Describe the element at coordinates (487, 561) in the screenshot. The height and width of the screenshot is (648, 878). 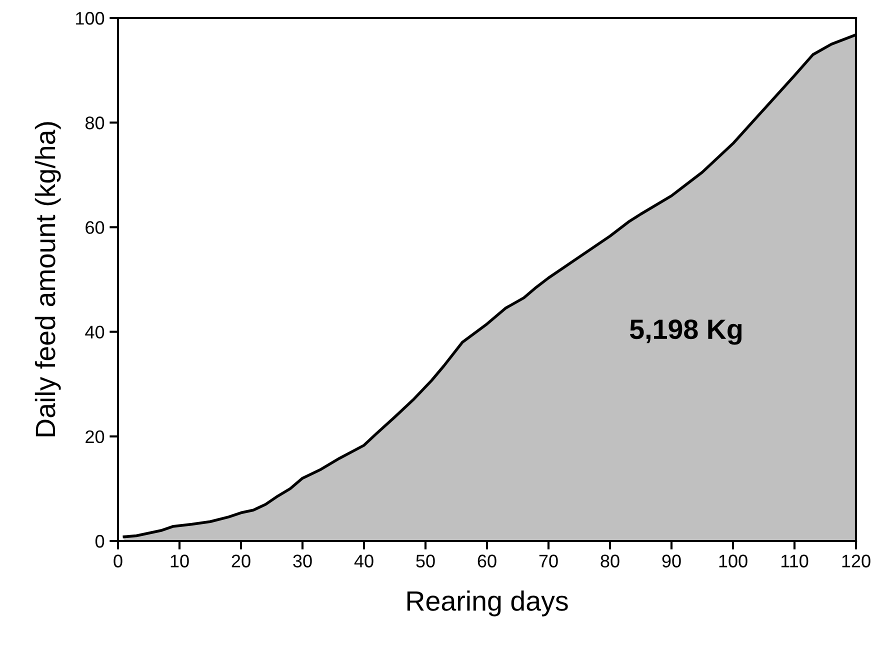
I see `x-tick-label: 60` at that location.